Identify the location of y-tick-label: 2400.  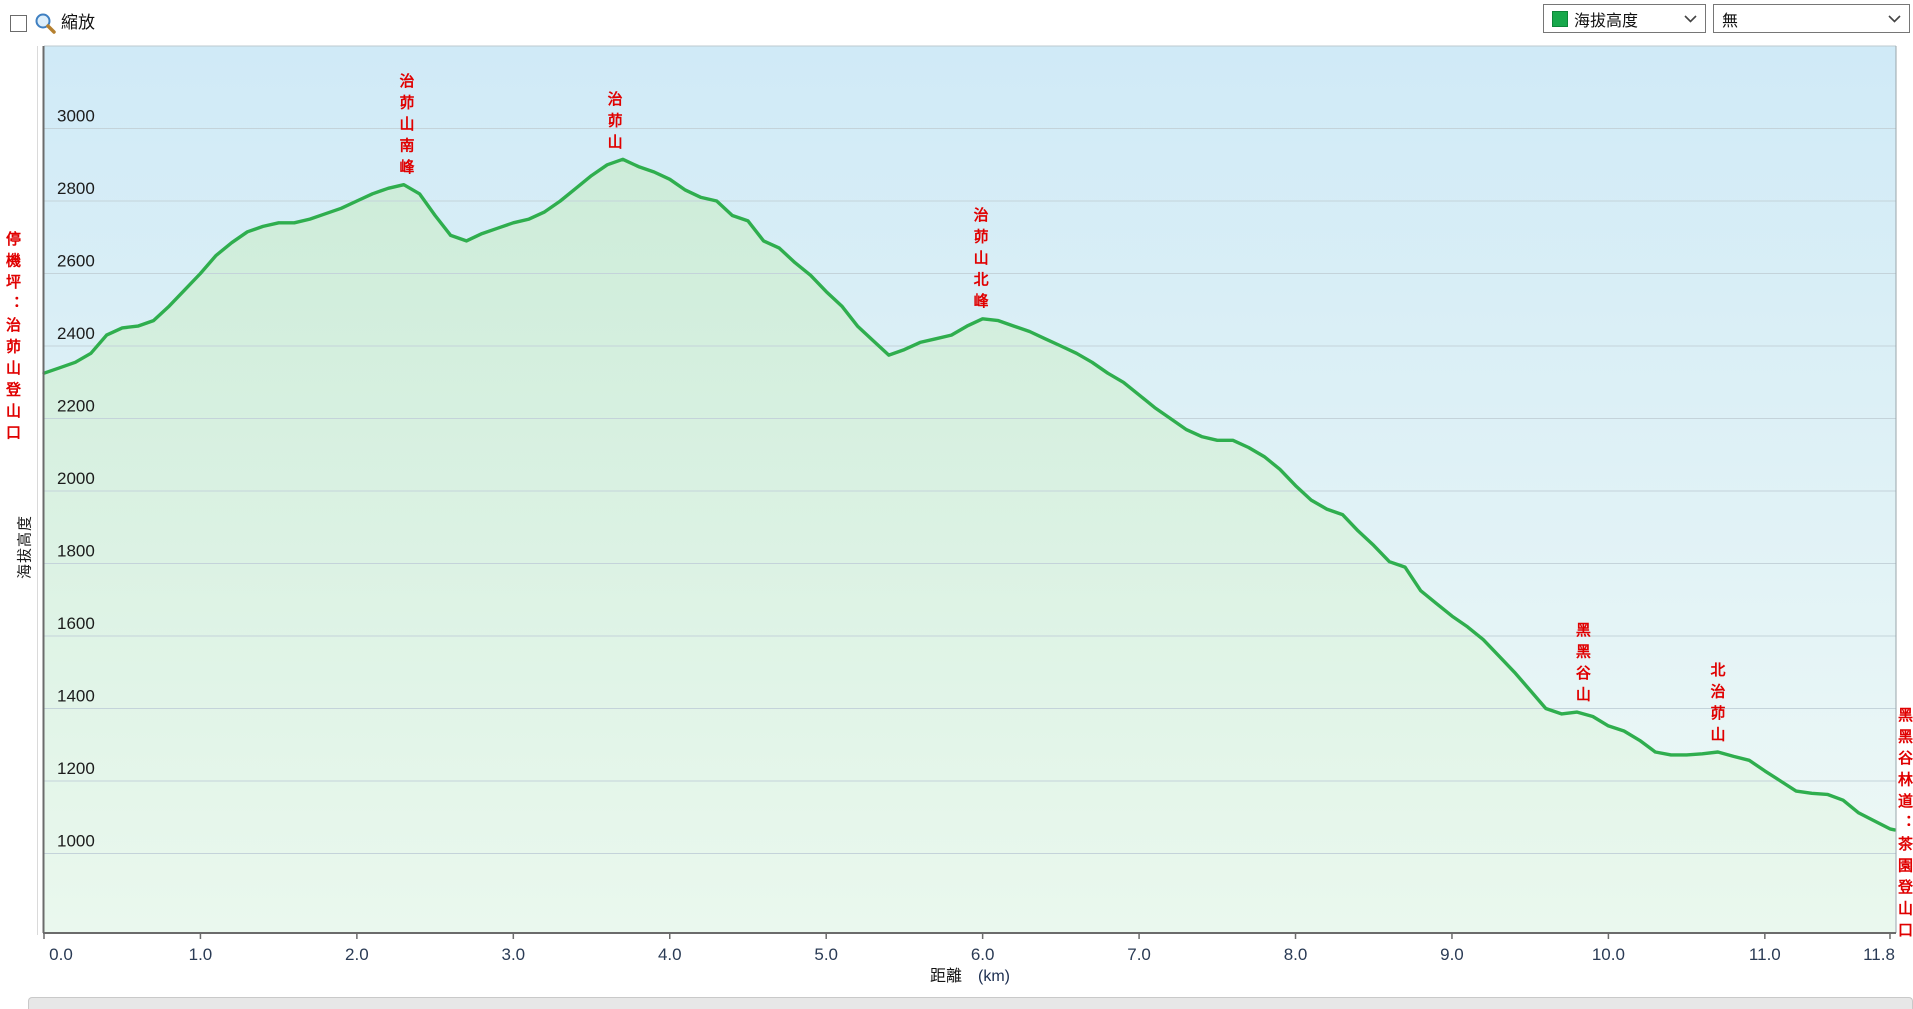
(76, 333).